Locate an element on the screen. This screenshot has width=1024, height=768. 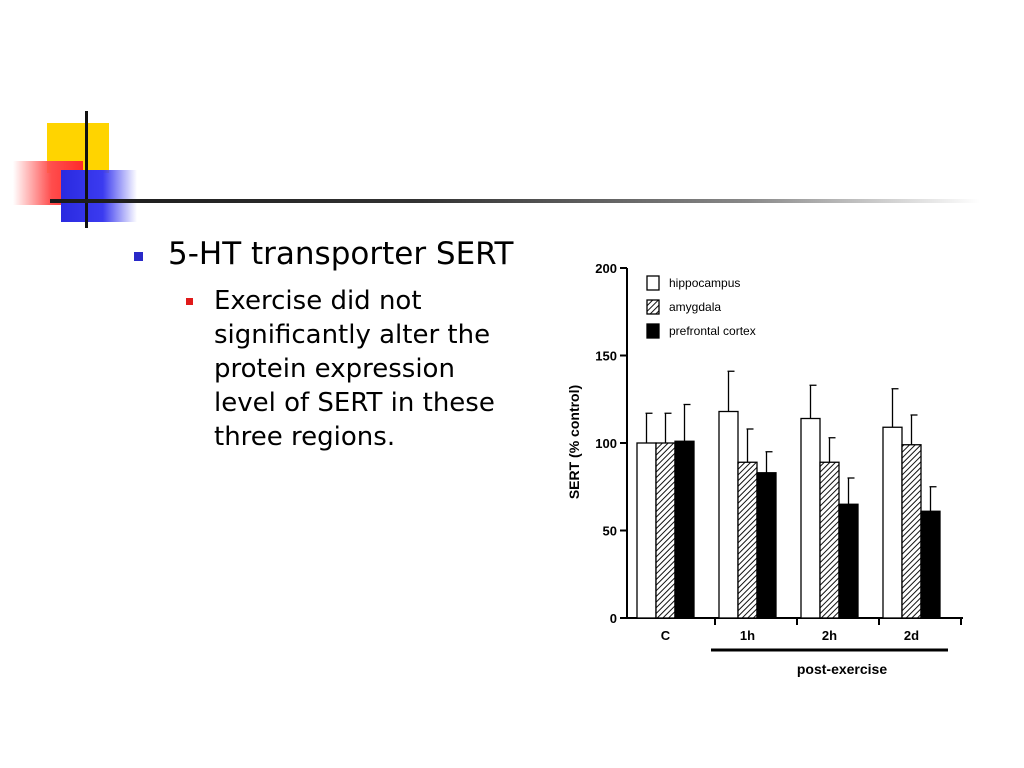
x-tick-label: 2d is located at coordinates (911, 635).